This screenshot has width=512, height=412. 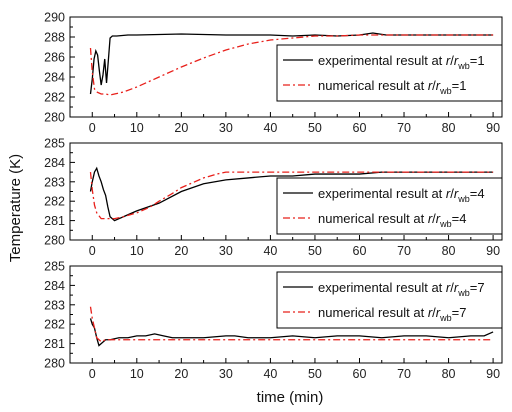 What do you see at coordinates (401, 289) in the screenshot?
I see `legend-label: experimental result at r/rwb=7` at bounding box center [401, 289].